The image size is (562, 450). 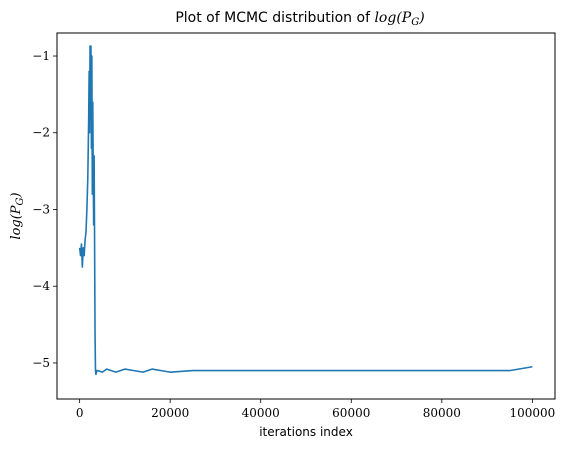 What do you see at coordinates (20, 201) in the screenshot?
I see `y-axis-label-sub: G` at bounding box center [20, 201].